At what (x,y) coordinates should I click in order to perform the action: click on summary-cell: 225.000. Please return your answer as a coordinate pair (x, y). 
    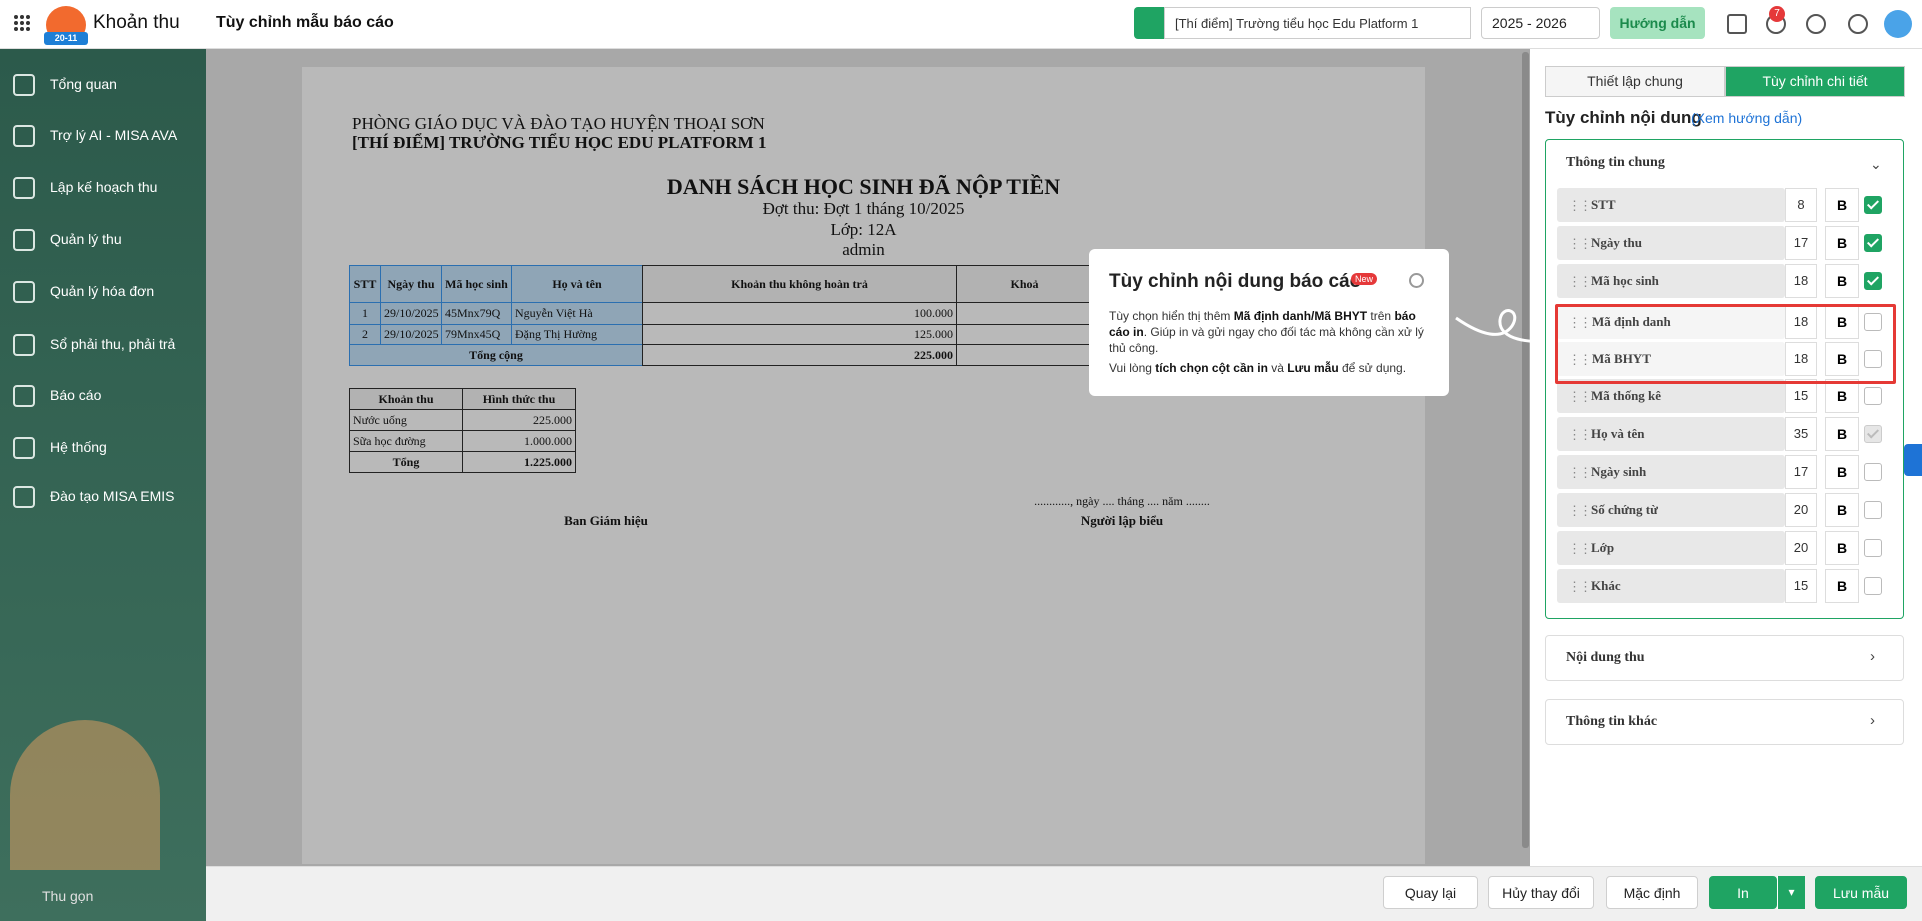
    Looking at the image, I should click on (519, 420).